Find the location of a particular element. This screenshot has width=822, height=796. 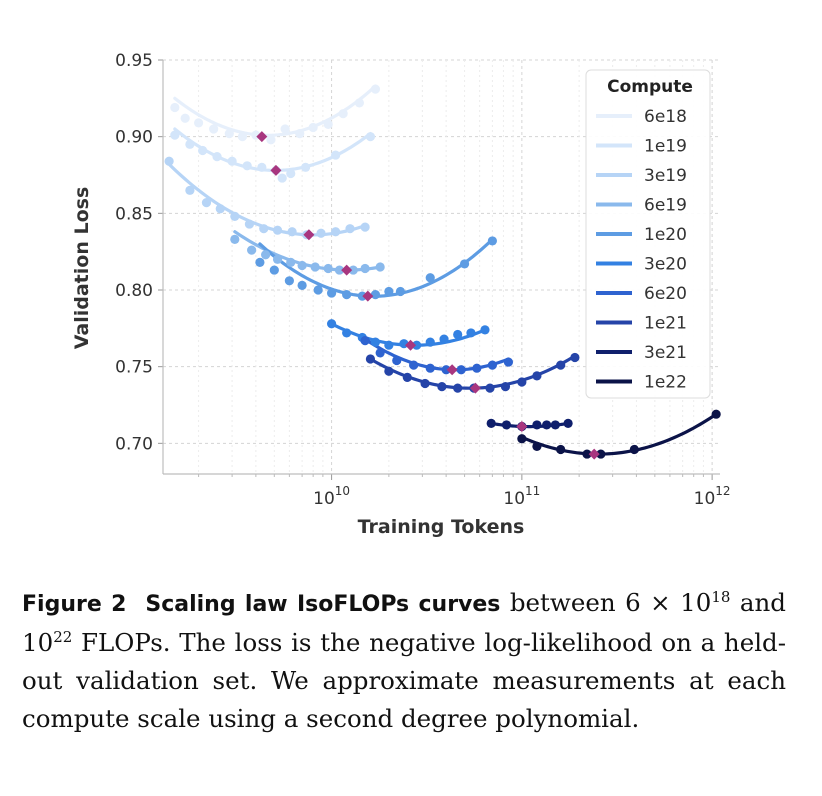

caption-text-2: and 10 is located at coordinates (404, 622).